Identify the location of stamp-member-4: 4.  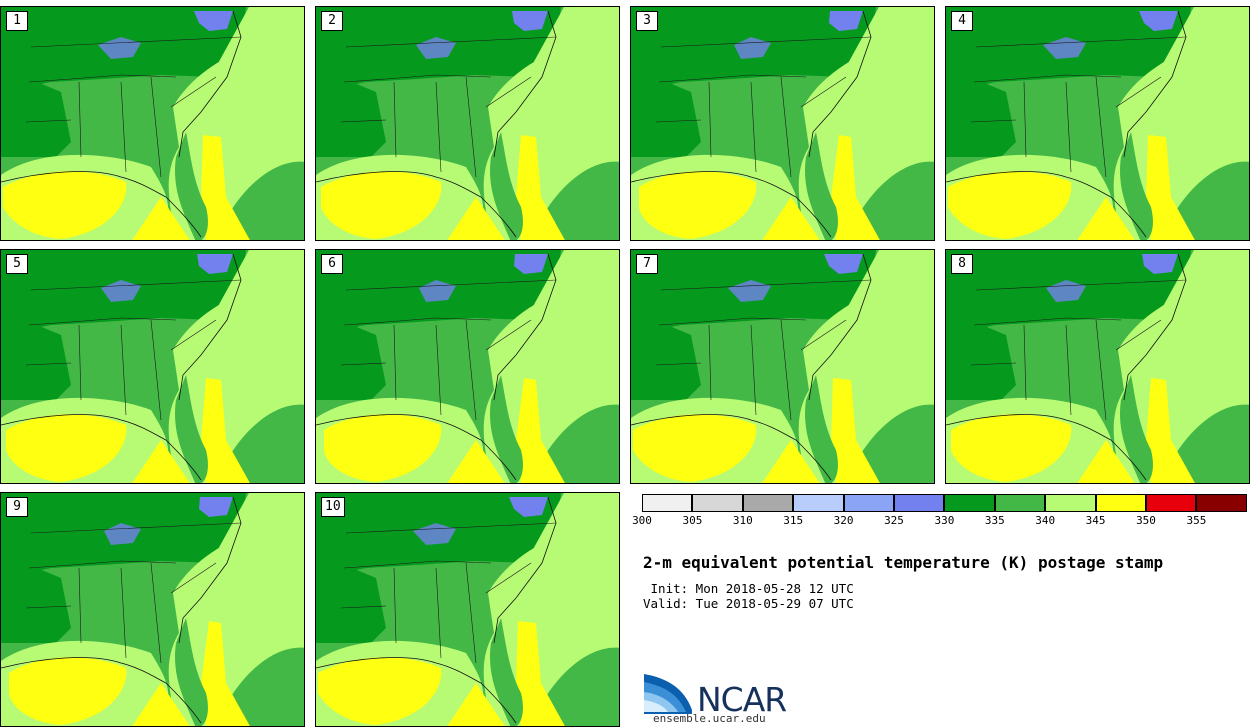
(1097, 123).